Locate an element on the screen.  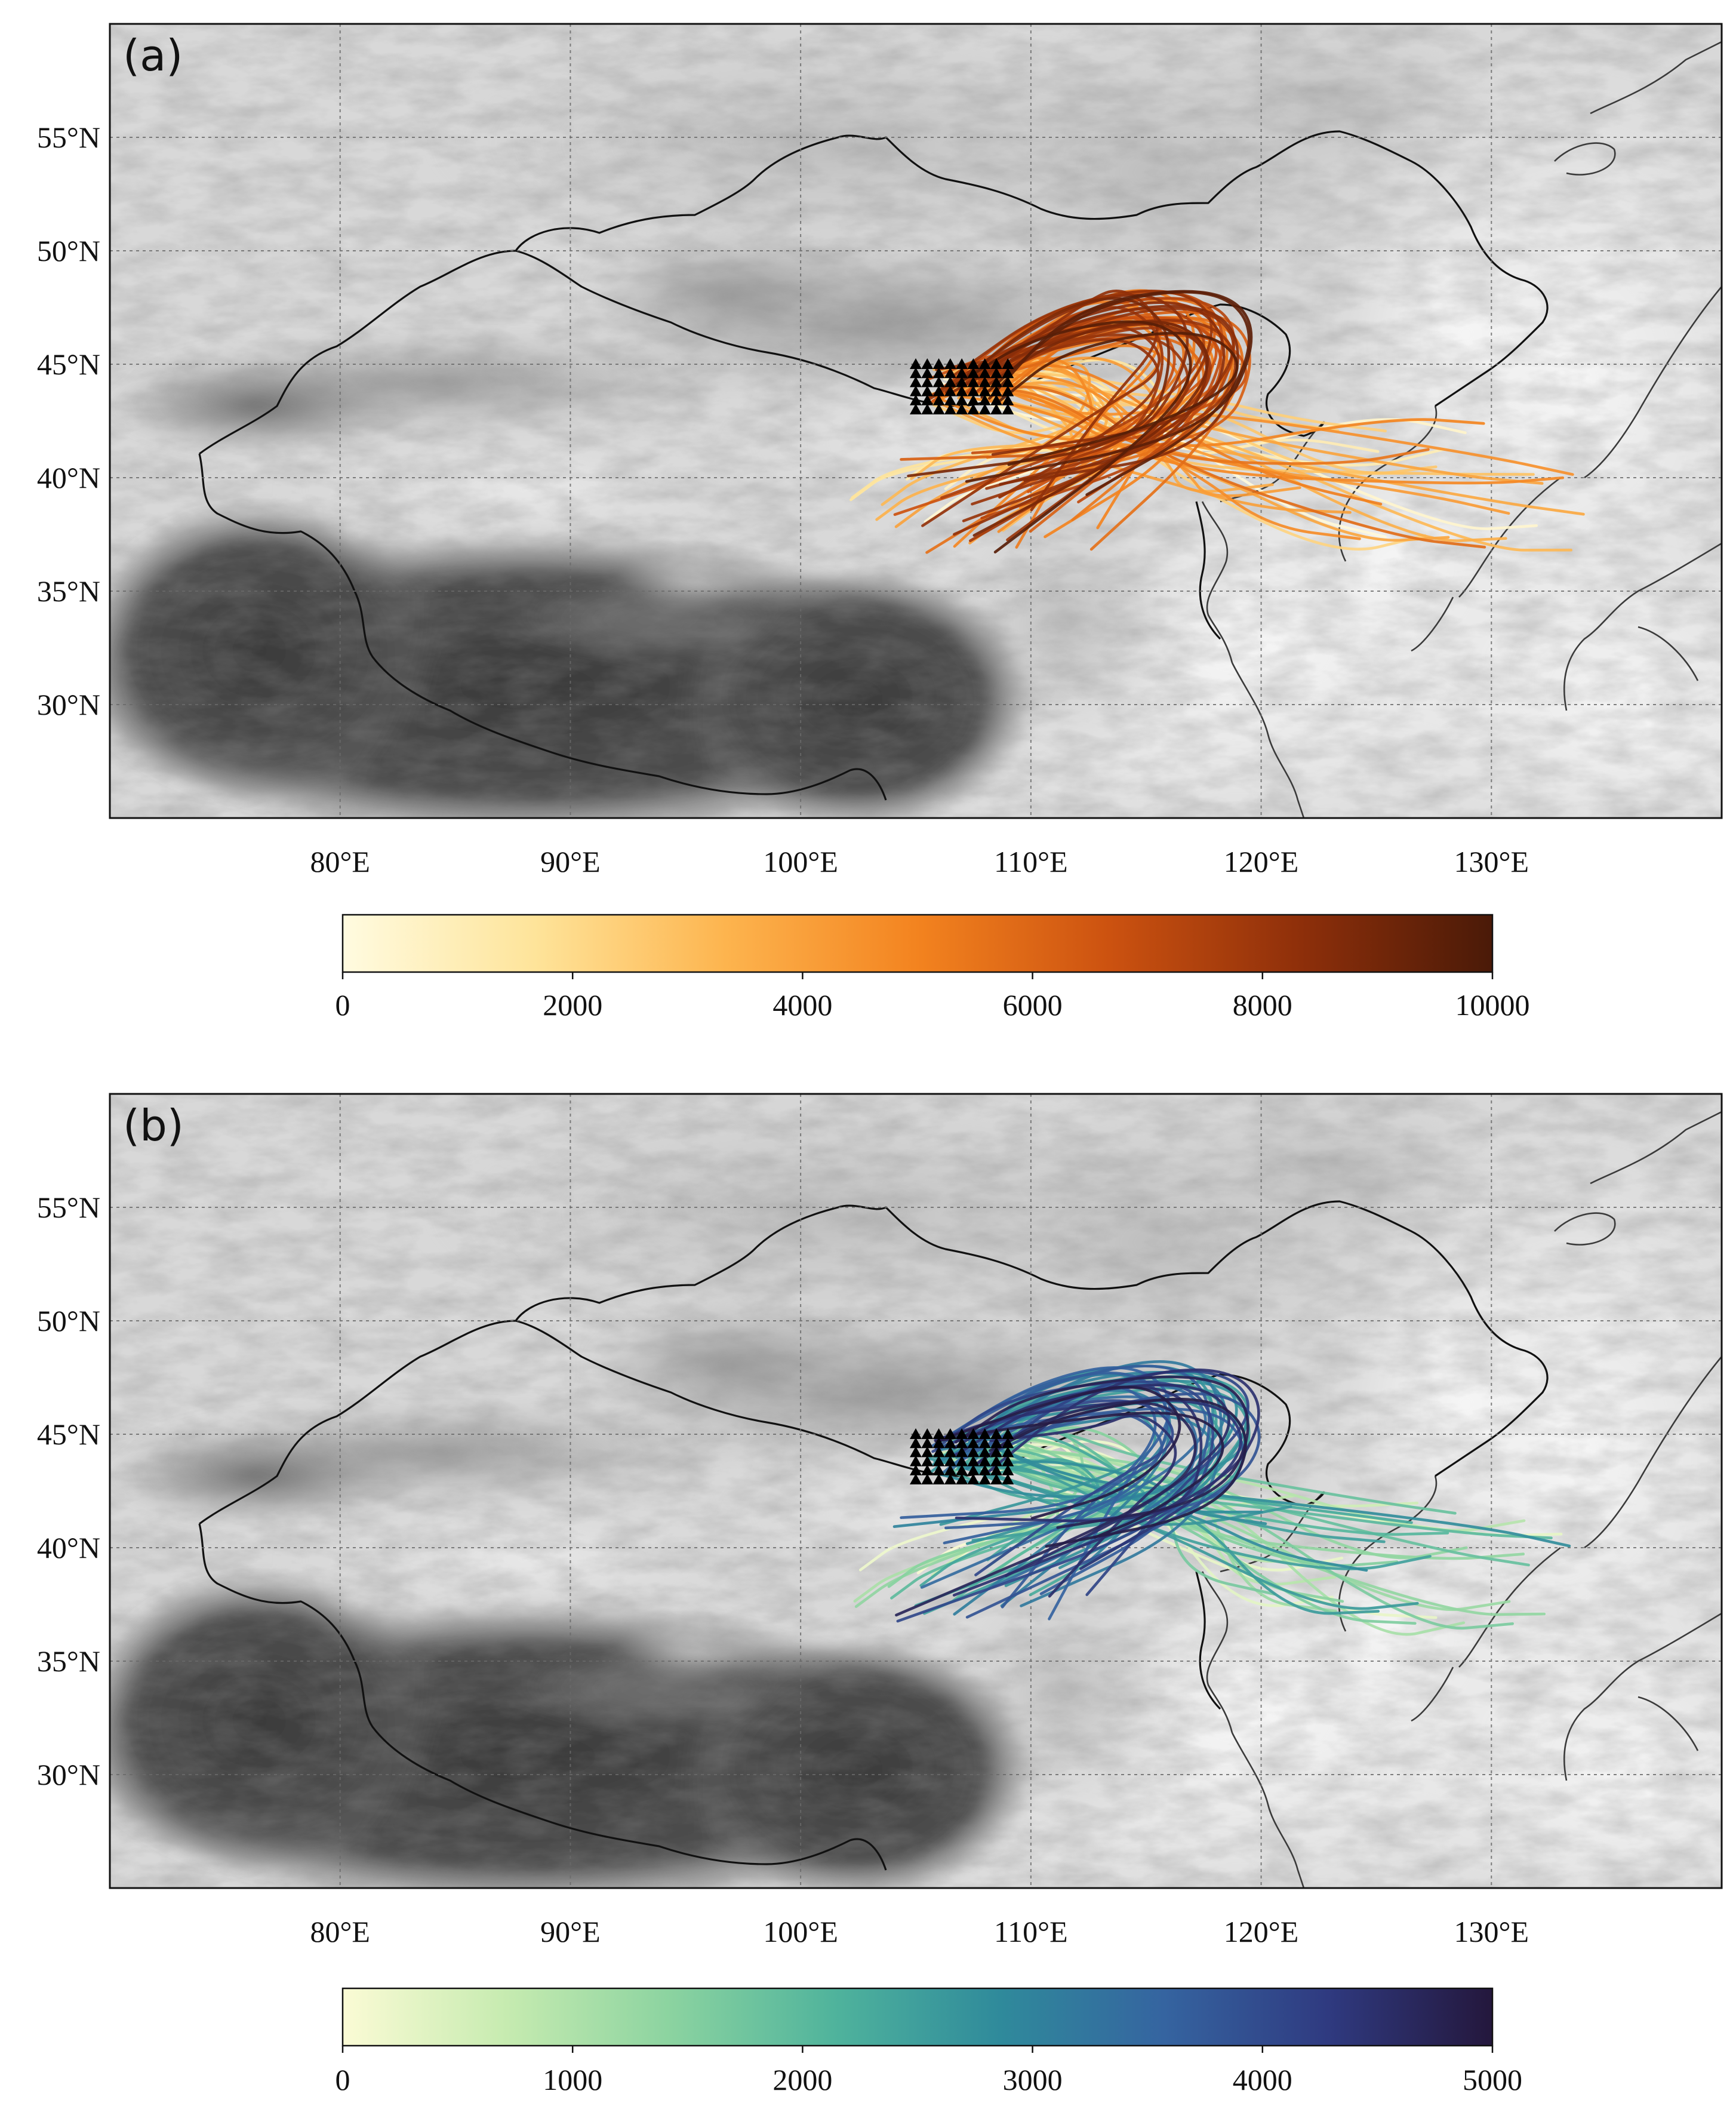
colorbar-tick-label: 2000 is located at coordinates (572, 1005).